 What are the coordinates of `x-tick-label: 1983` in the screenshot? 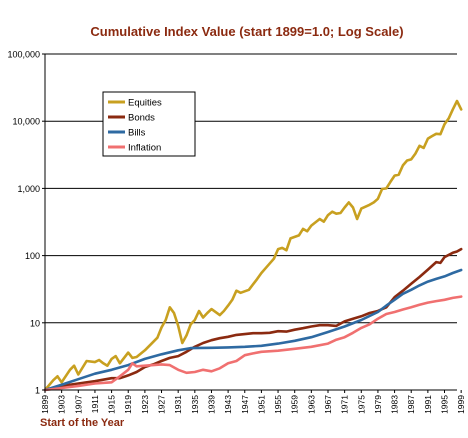 It's located at (395, 404).